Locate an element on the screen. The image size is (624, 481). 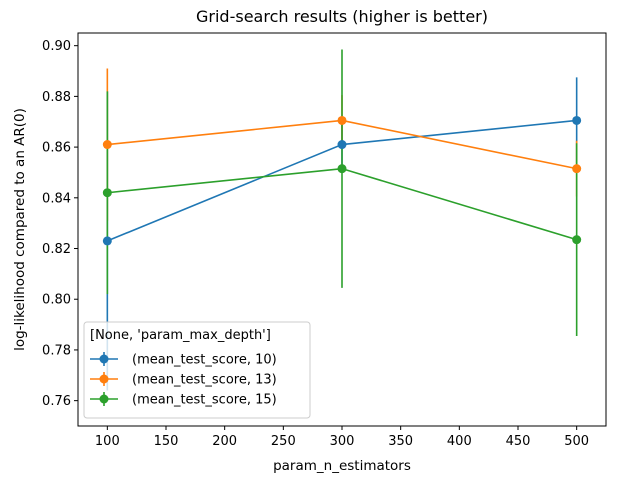
y-tick-label: 0.78 is located at coordinates (56, 350).